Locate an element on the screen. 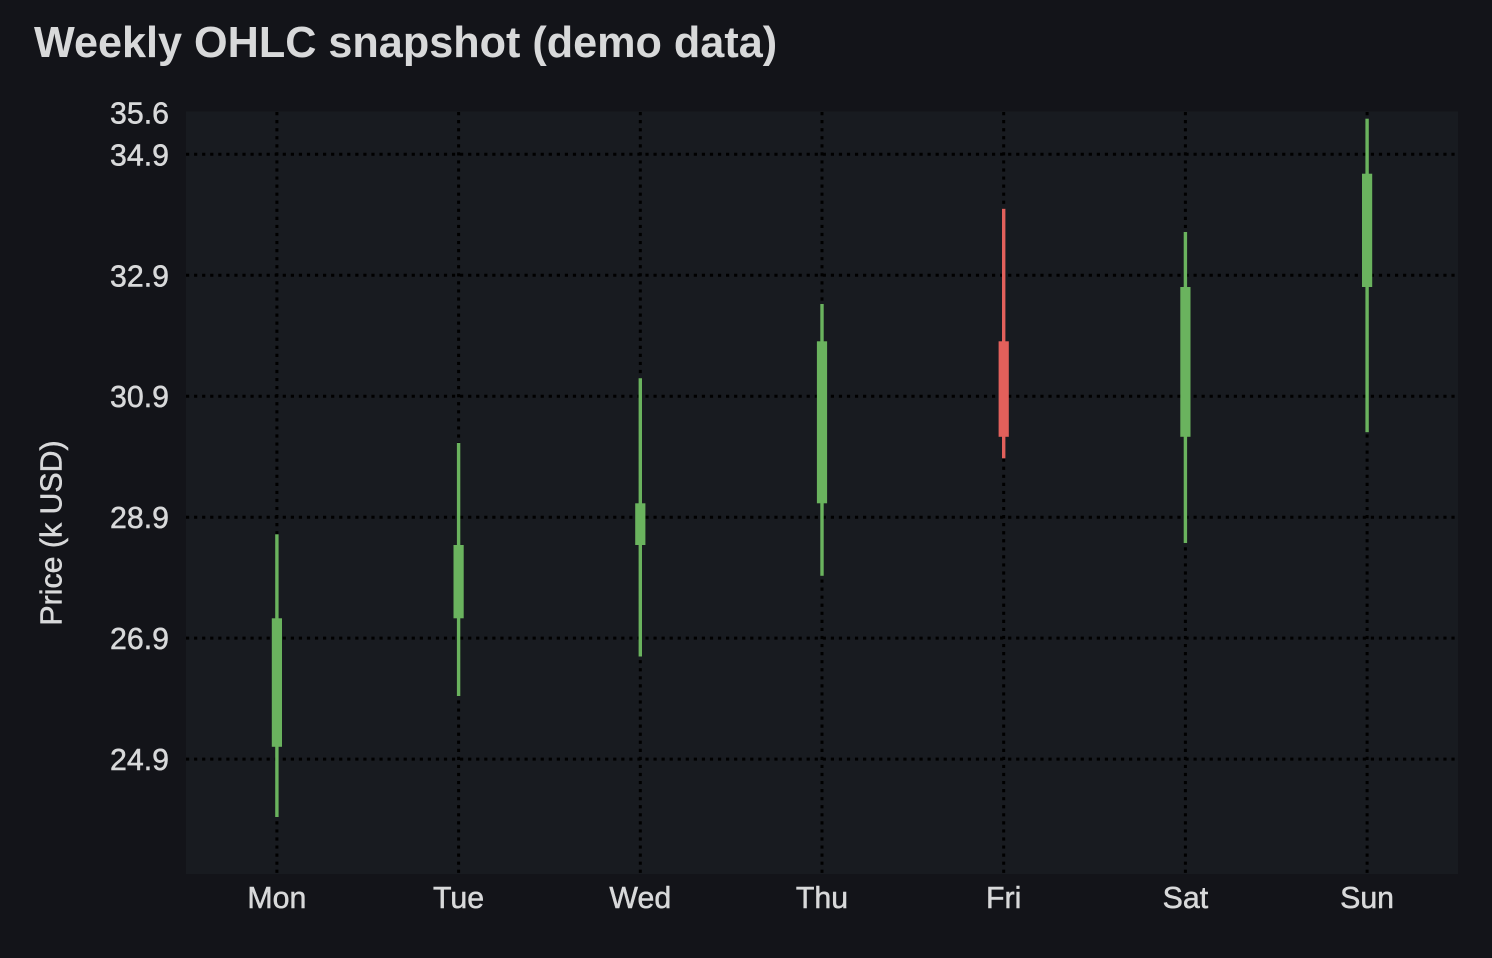  svg-text: Thu is located at coordinates (822, 898).